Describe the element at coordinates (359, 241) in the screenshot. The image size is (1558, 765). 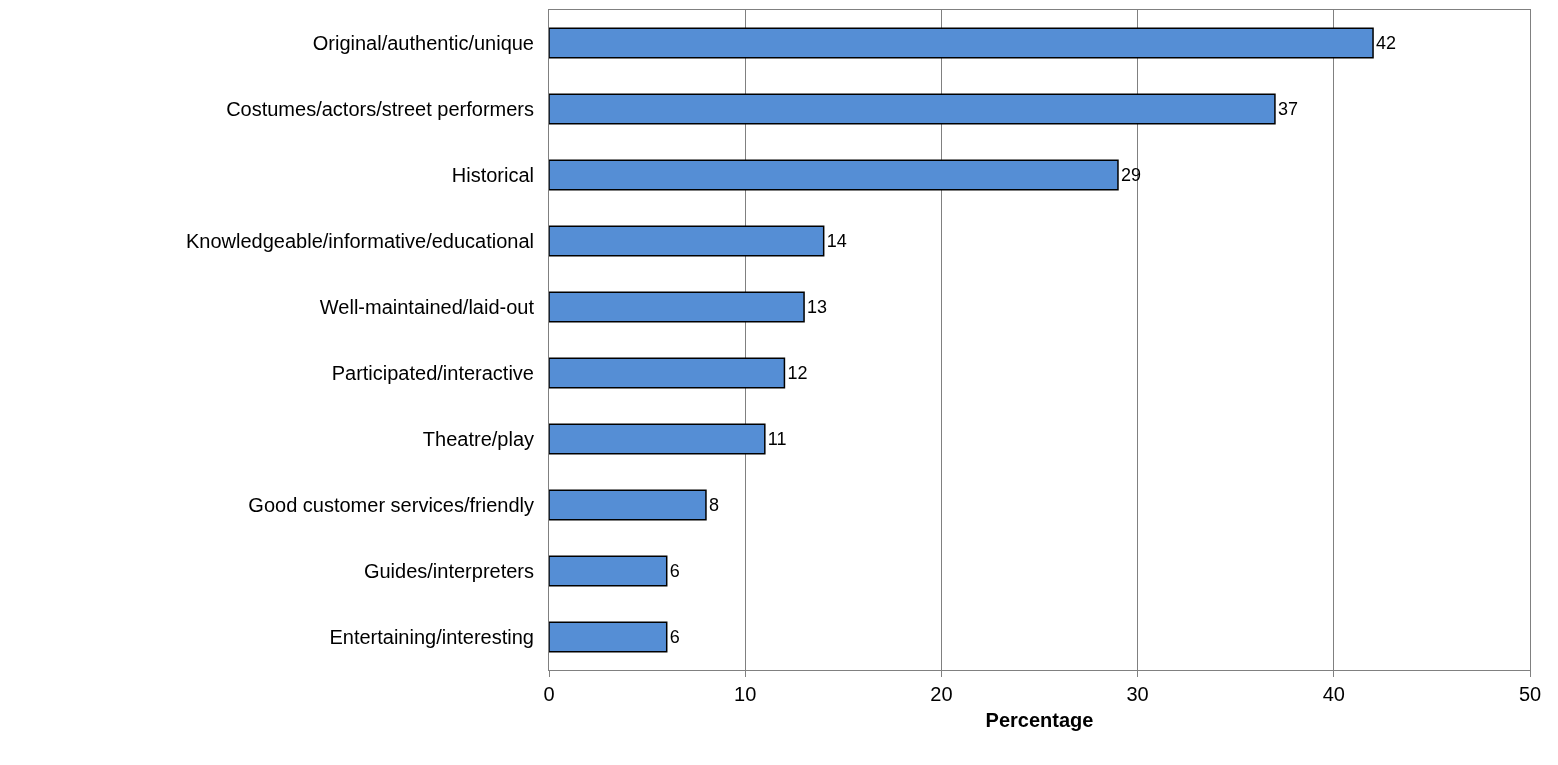
I see `y-tick-label: Knowledgeable/informative/educational` at that location.